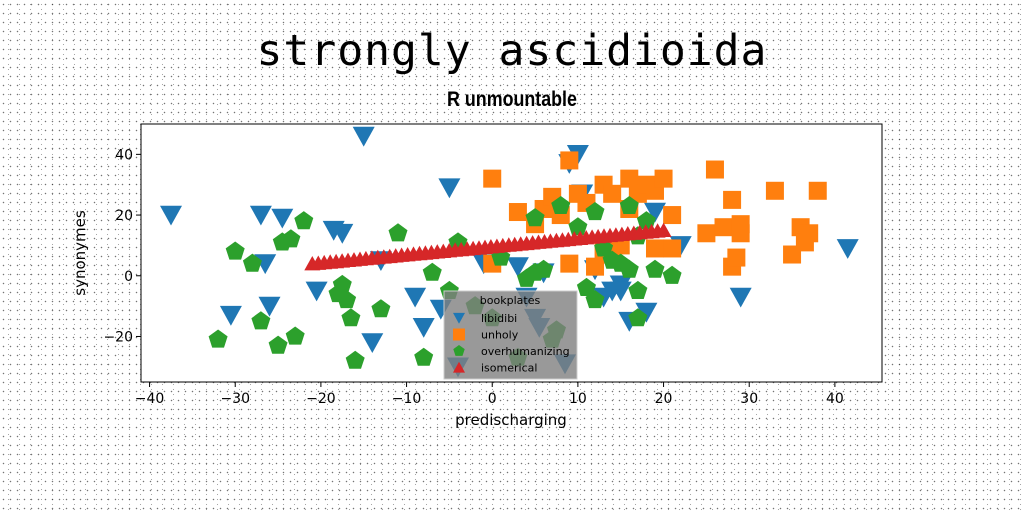 The image size is (1024, 512). I want to click on x-tick-label: 30, so click(749, 399).